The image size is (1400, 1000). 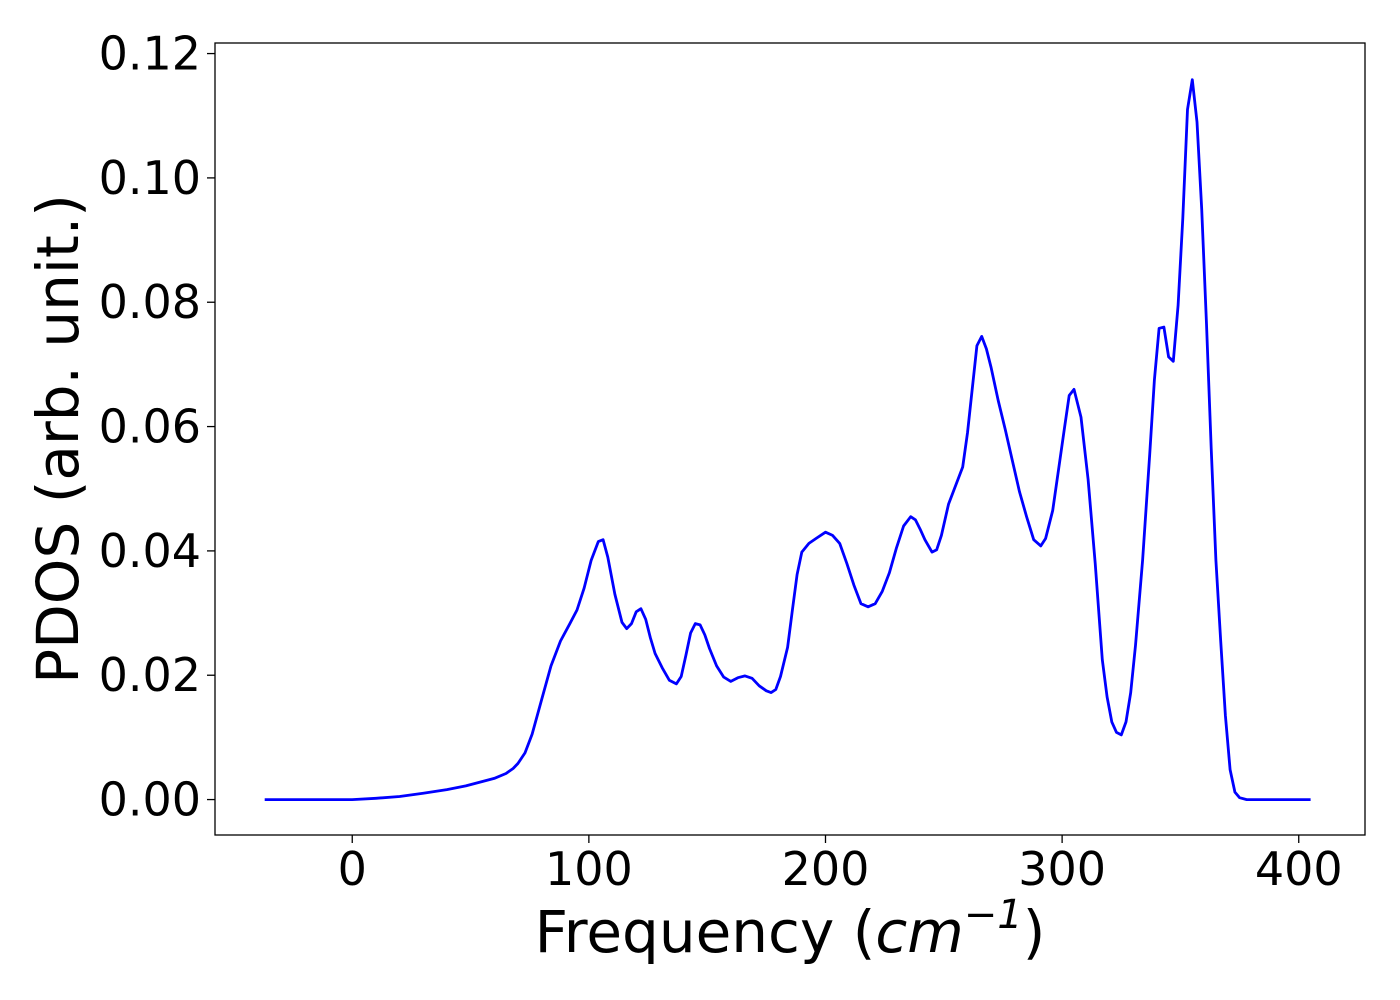 What do you see at coordinates (150, 427) in the screenshot?
I see `y-tick-label: 0.06` at bounding box center [150, 427].